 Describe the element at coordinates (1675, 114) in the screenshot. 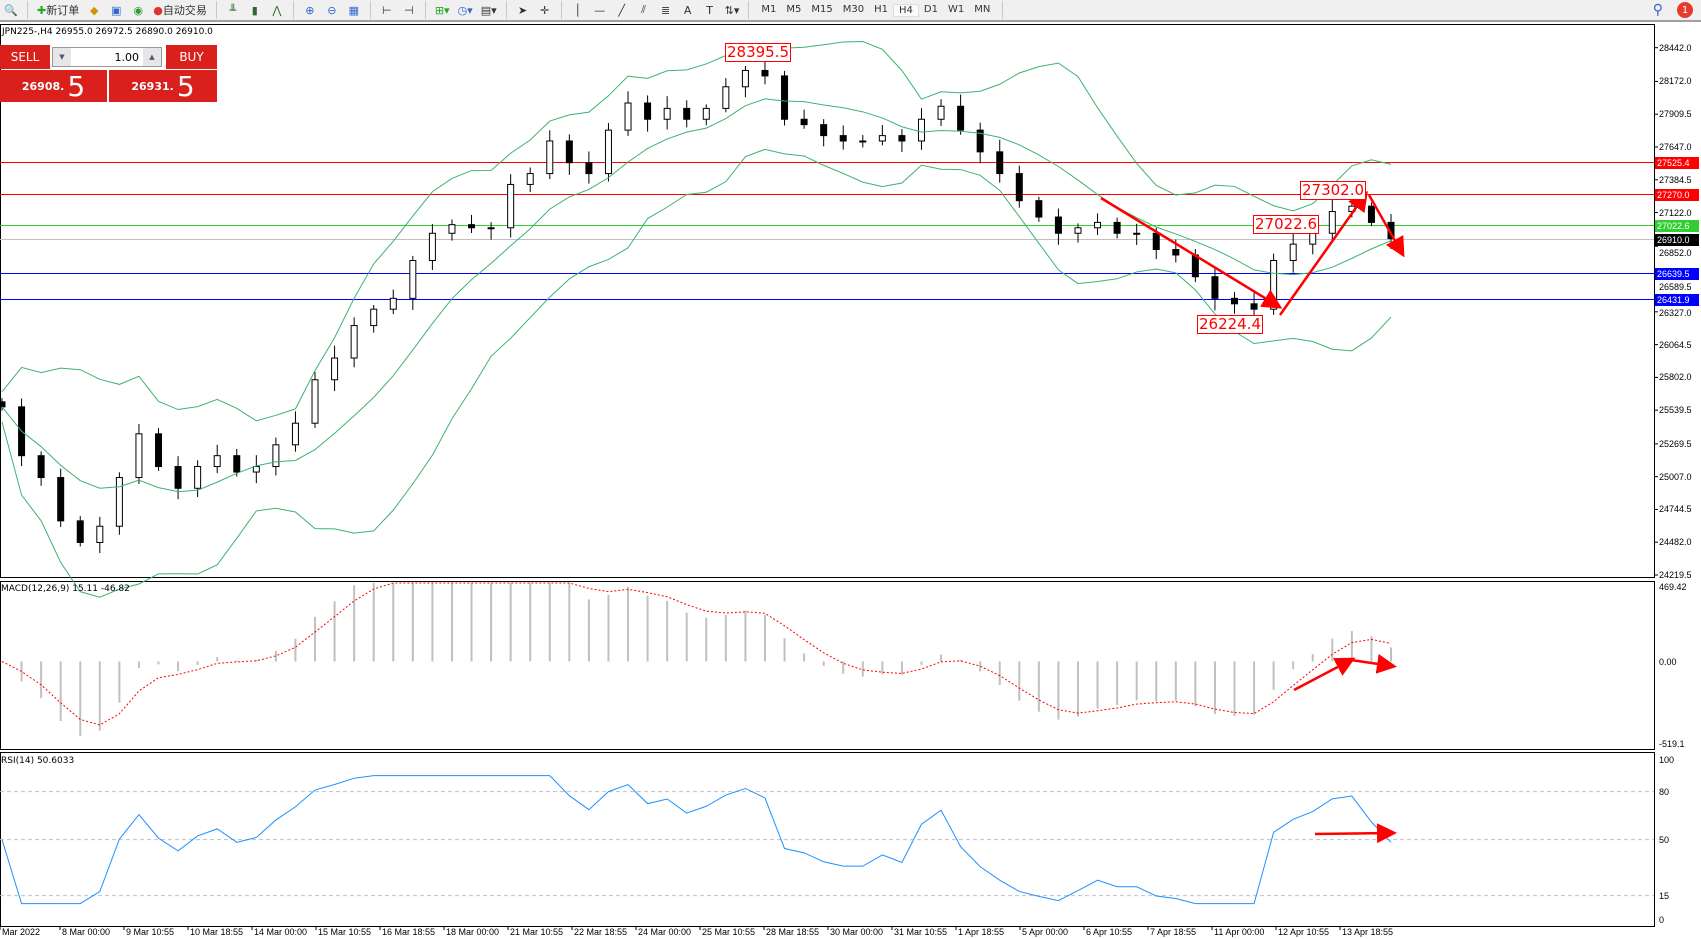

I see `price-axis-label: 27909.5` at that location.